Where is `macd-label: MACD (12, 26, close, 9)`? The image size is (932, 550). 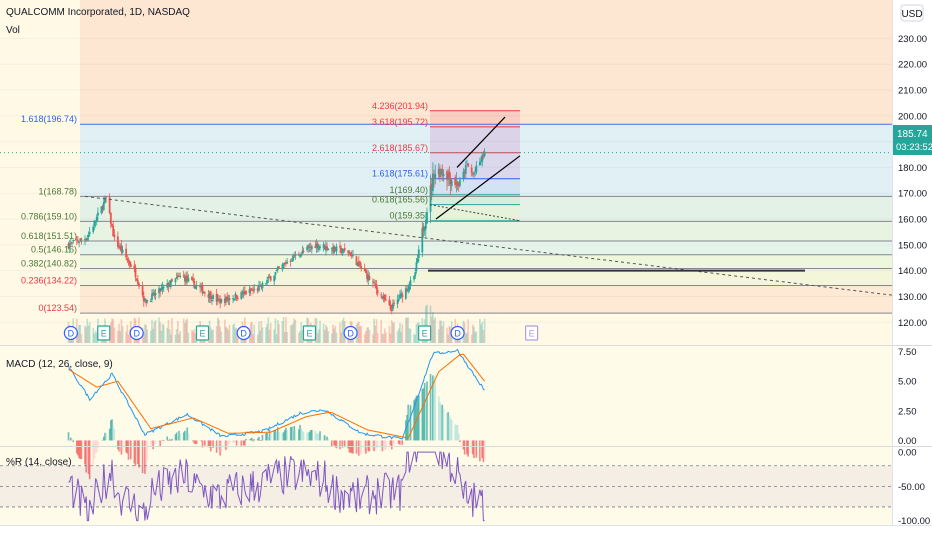 macd-label: MACD (12, 26, close, 9) is located at coordinates (59, 364).